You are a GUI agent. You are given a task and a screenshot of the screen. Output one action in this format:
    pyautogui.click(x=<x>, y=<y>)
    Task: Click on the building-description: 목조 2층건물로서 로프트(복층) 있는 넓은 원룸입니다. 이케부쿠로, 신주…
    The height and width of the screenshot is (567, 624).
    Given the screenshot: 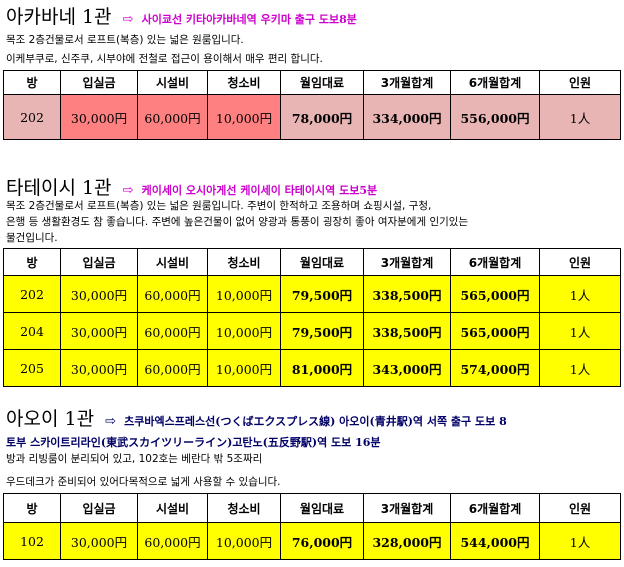 What is the action you would take?
    pyautogui.click(x=311, y=49)
    